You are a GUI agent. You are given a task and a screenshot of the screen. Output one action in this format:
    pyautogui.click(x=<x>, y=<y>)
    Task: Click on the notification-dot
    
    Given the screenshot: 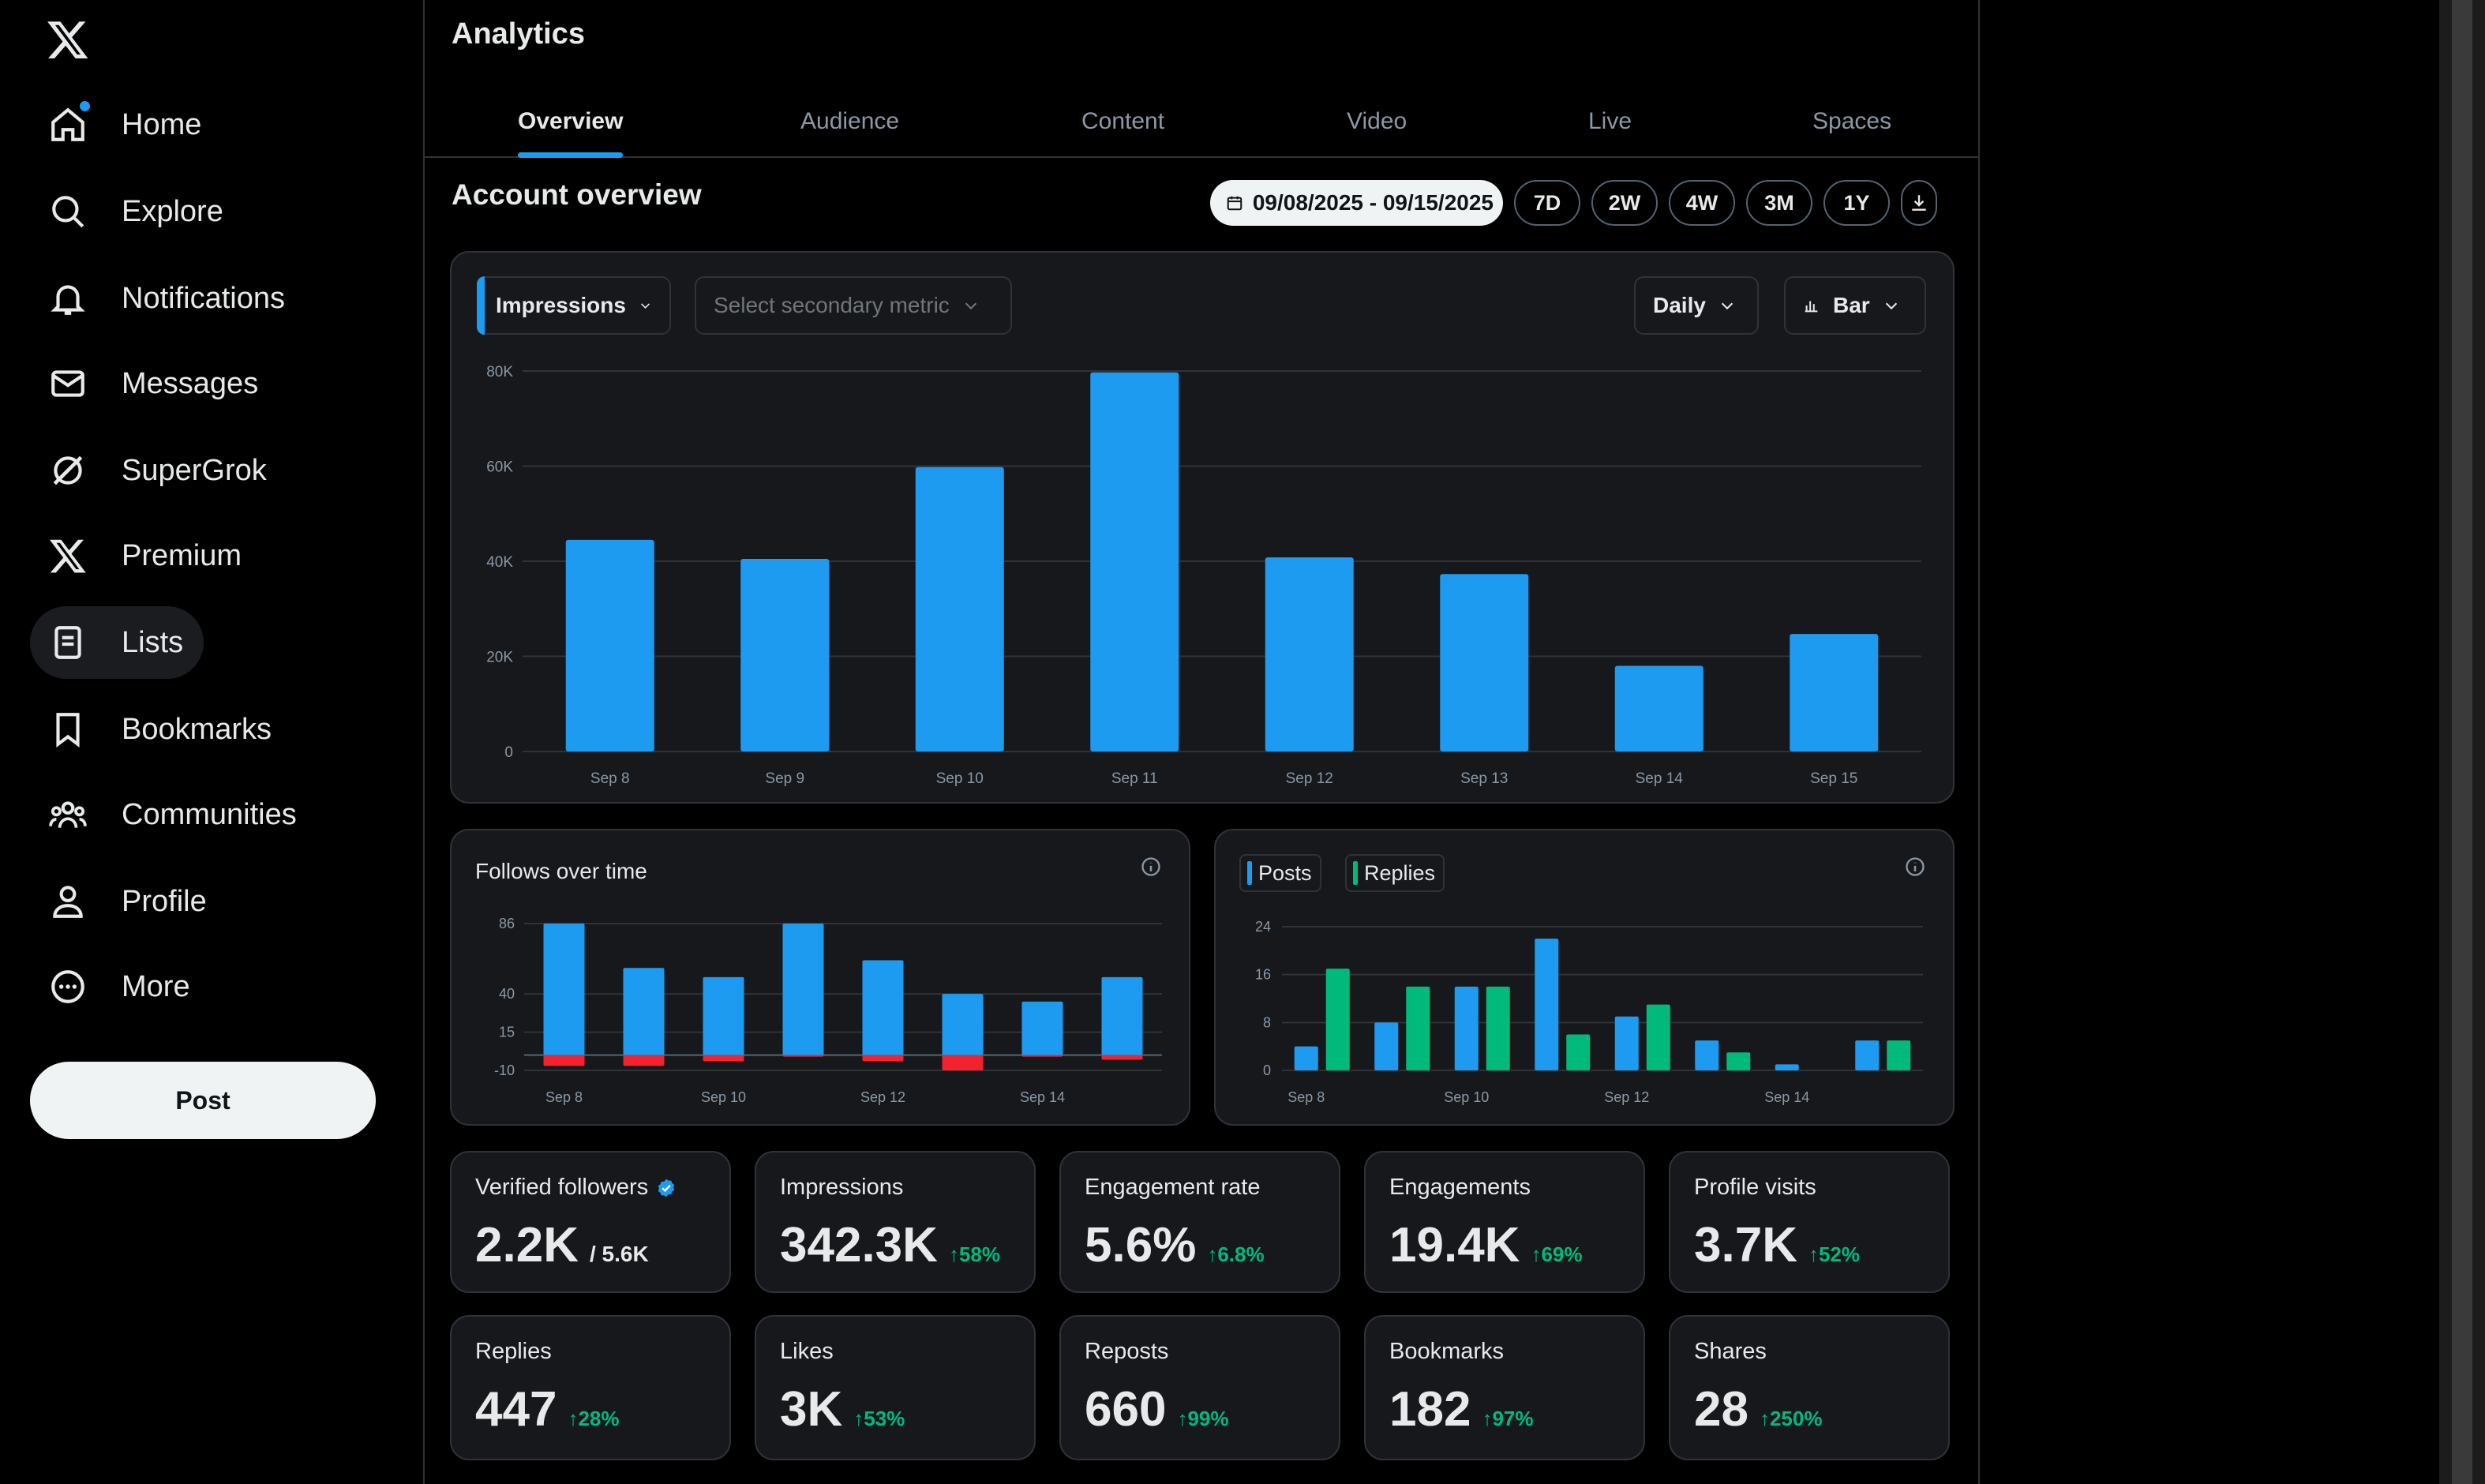 What is the action you would take?
    pyautogui.click(x=85, y=106)
    